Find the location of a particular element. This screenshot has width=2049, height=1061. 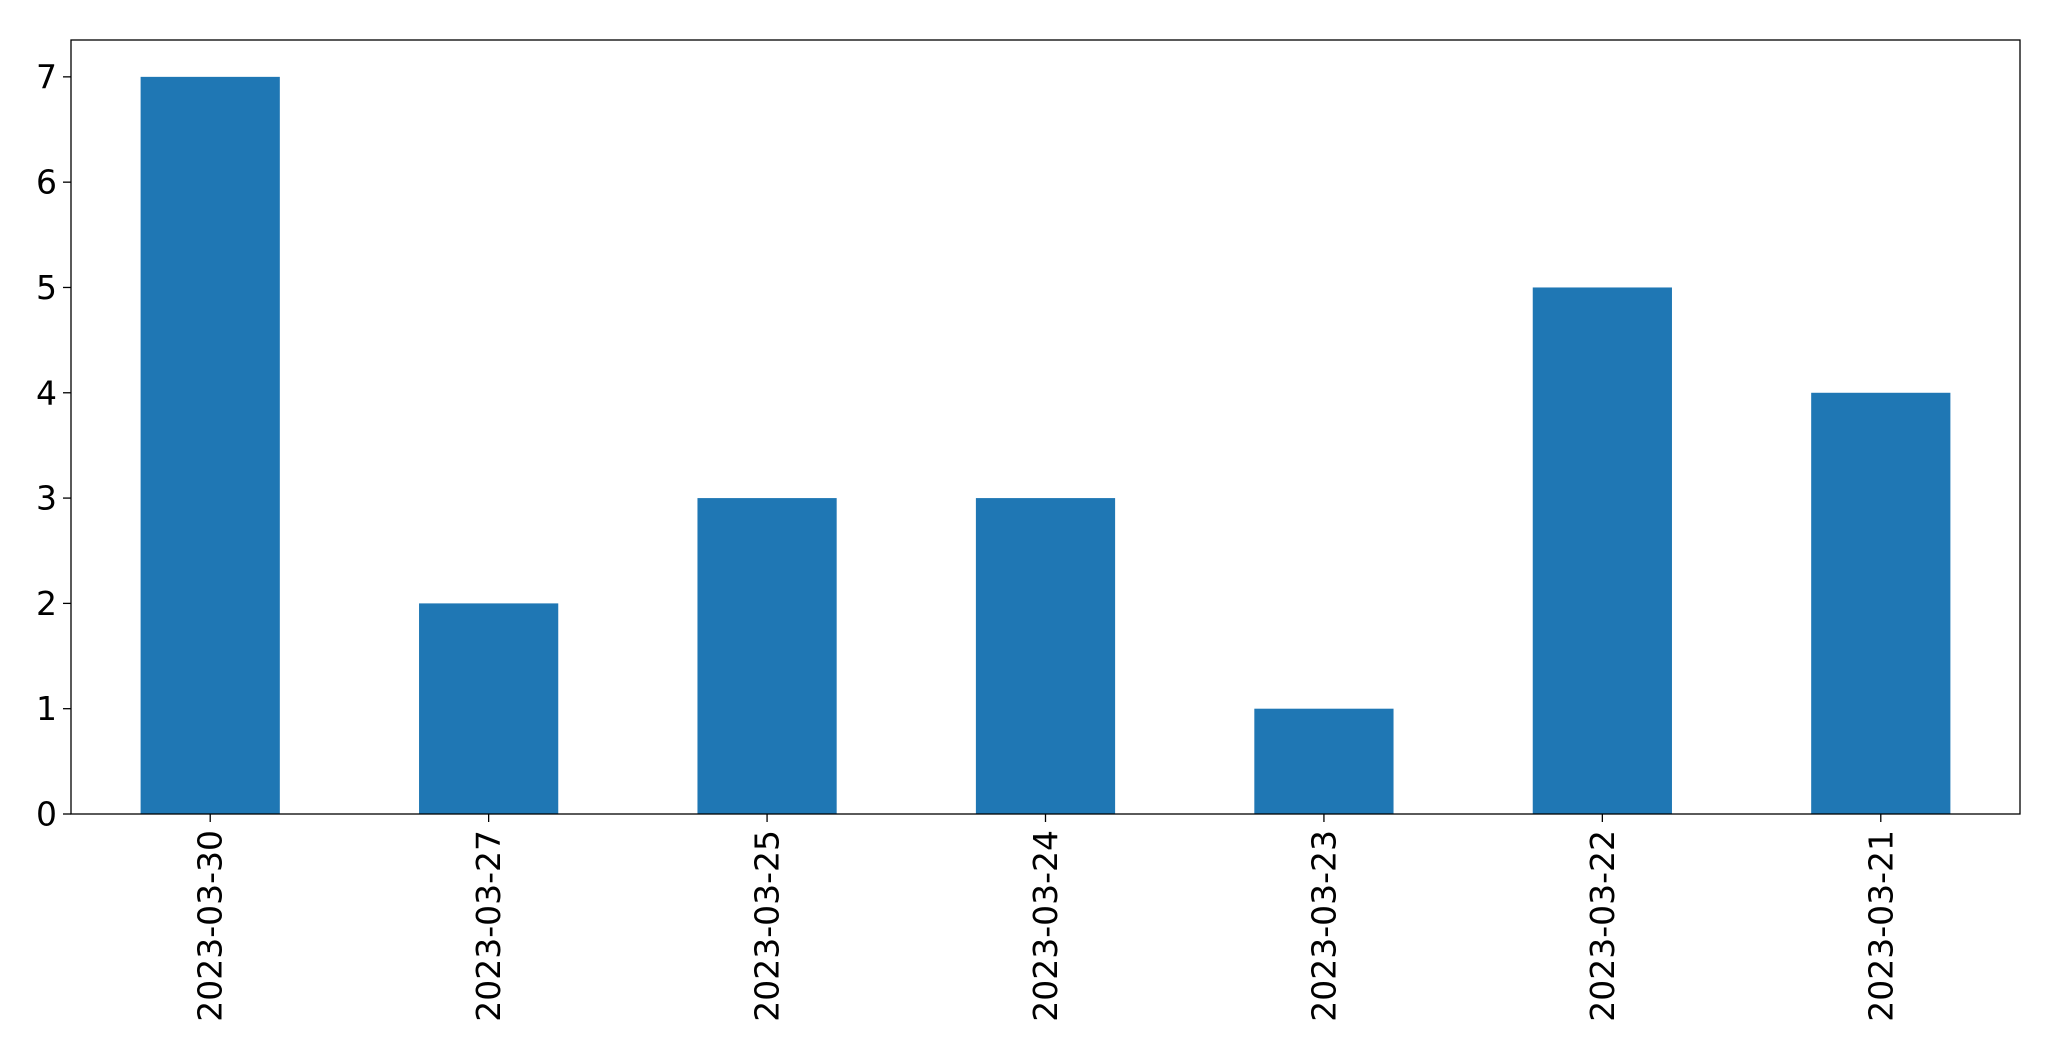

y-tick-label: 7 is located at coordinates (46, 76).